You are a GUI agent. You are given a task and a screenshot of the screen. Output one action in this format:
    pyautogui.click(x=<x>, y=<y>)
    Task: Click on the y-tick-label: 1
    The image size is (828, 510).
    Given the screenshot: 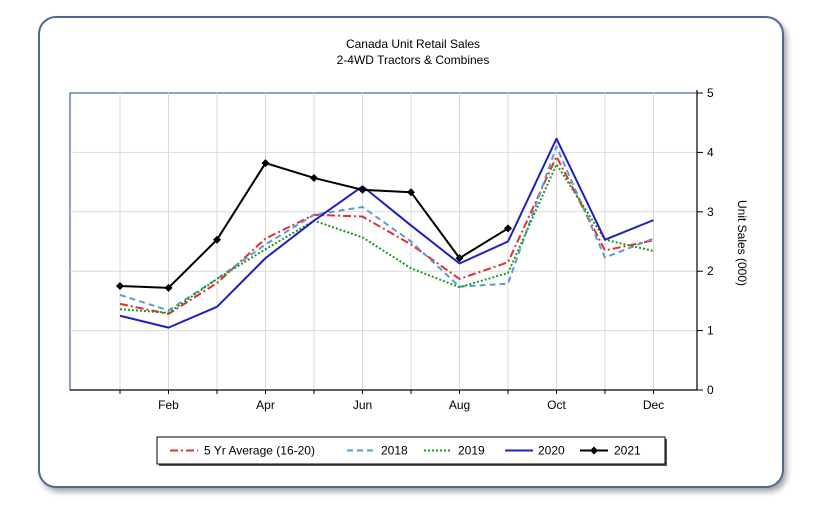 What is the action you would take?
    pyautogui.click(x=710, y=331)
    